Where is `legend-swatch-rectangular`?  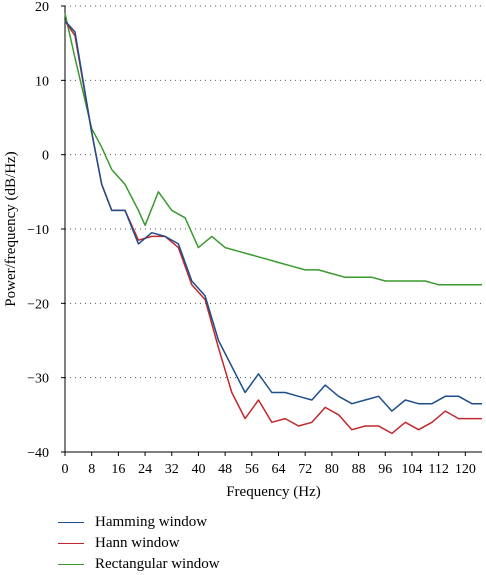 legend-swatch-rectangular is located at coordinates (71, 564).